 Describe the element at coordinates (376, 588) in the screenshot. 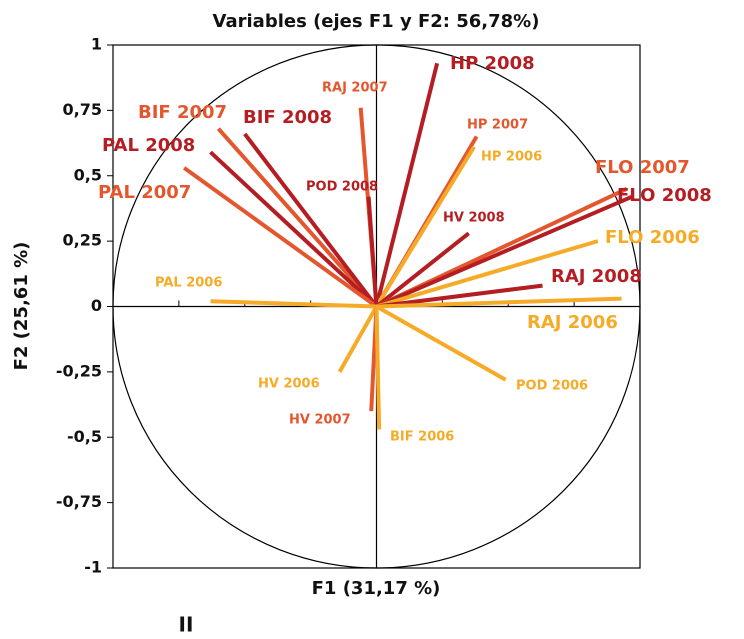

I see `x-axis-title: F1 (31,17 %)` at that location.